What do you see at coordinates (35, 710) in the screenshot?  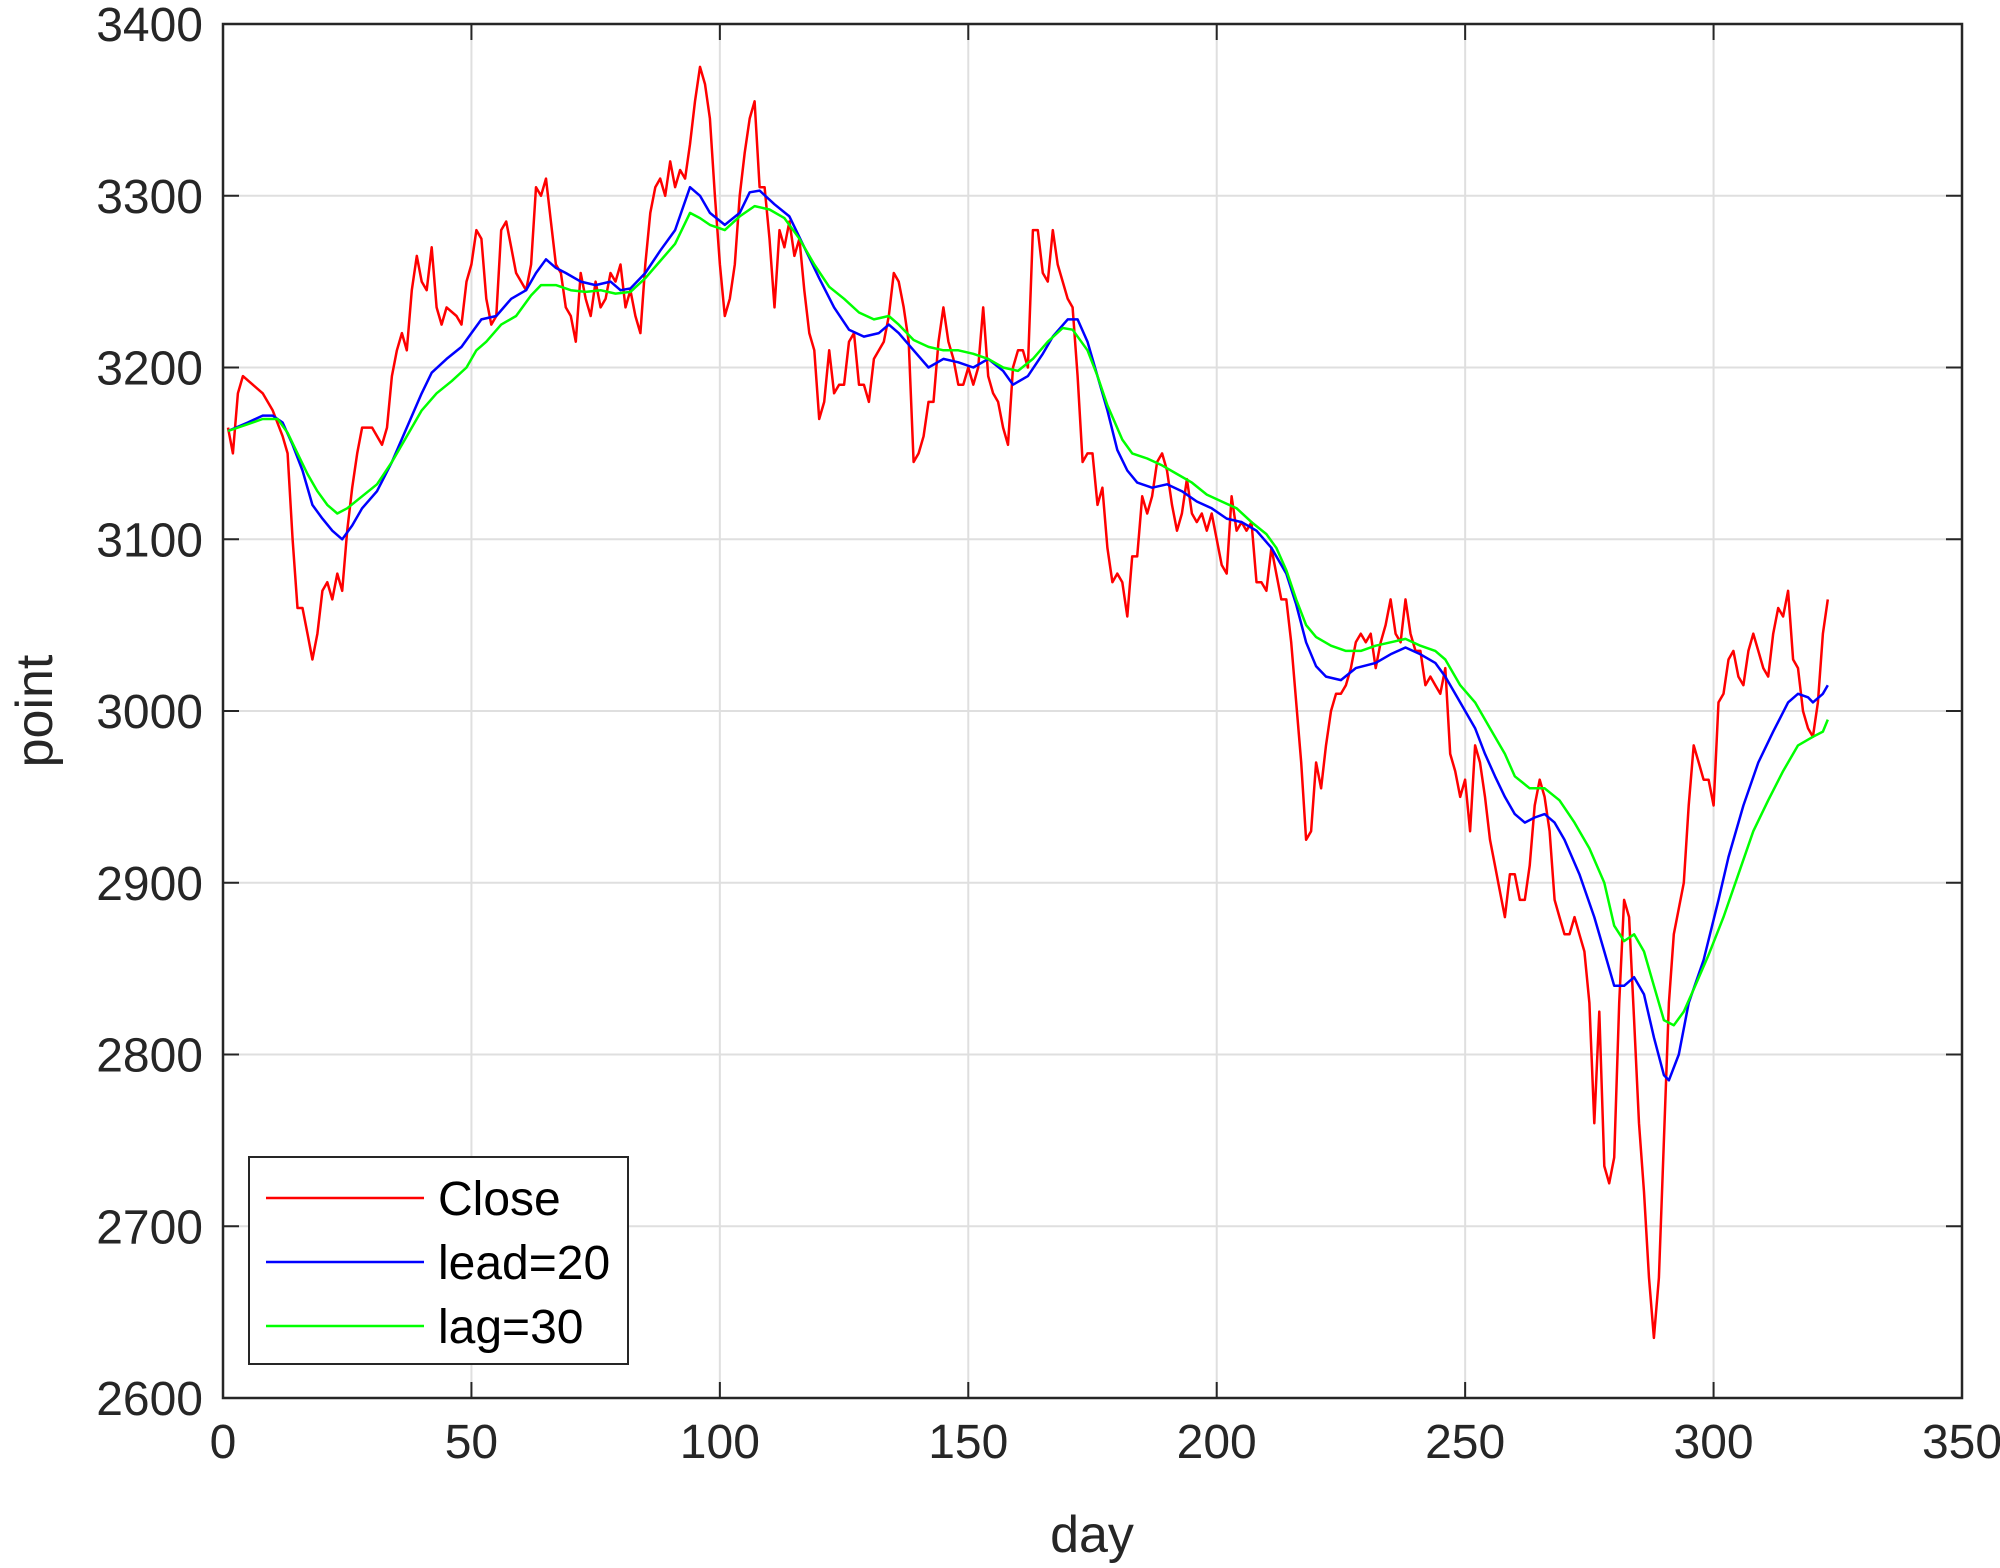 I see `y-axis-label: point` at bounding box center [35, 710].